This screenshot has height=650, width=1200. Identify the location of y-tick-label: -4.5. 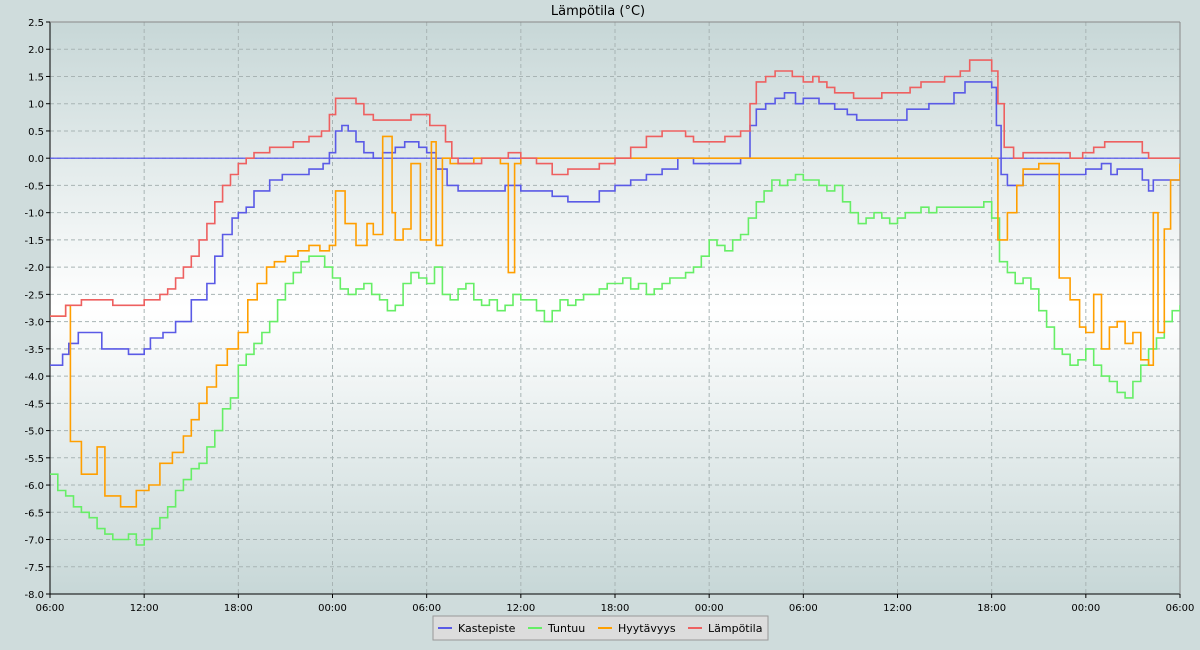
(34, 404).